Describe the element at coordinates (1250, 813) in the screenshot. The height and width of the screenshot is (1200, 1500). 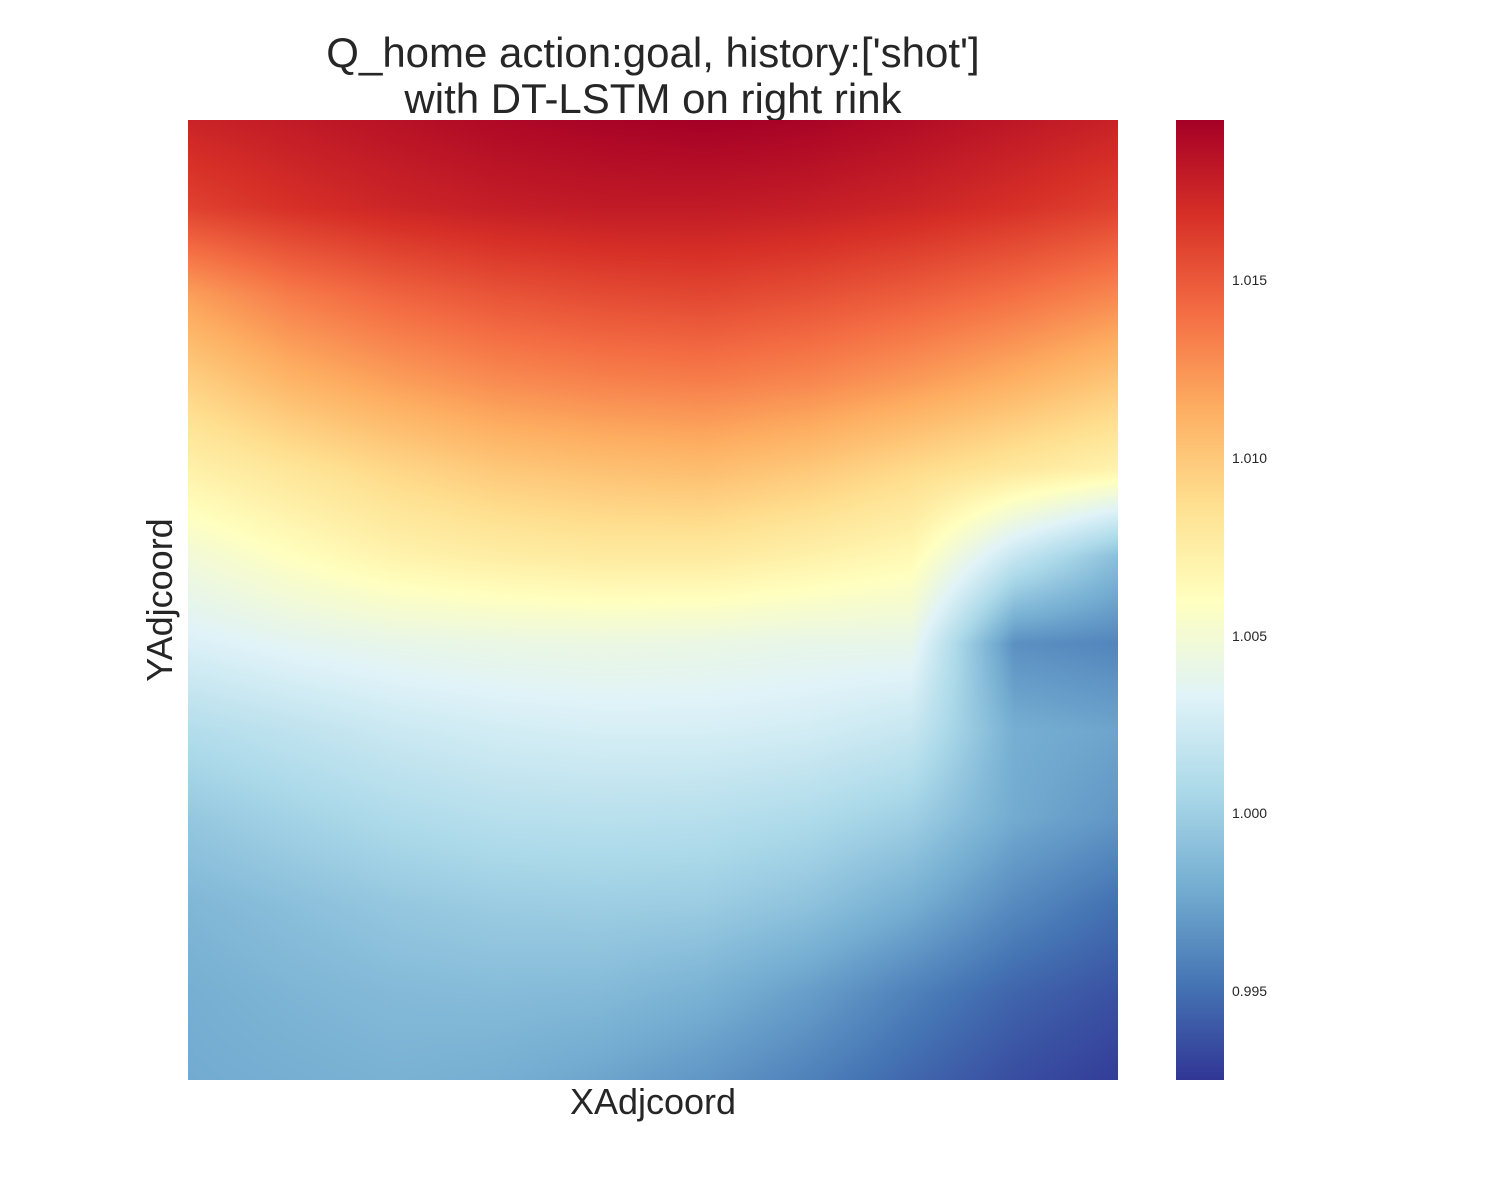
I see `colorbar-tick-label: 1.000` at that location.